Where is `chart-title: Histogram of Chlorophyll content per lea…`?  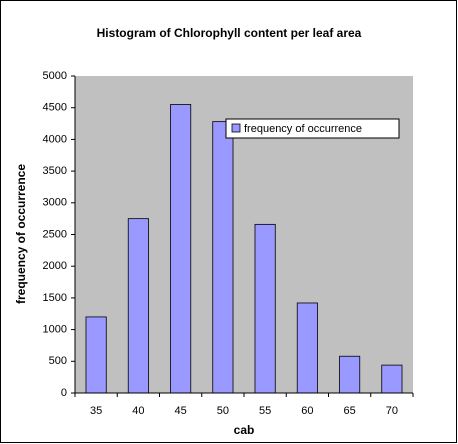 chart-title: Histogram of Chlorophyll content per lea… is located at coordinates (229, 33).